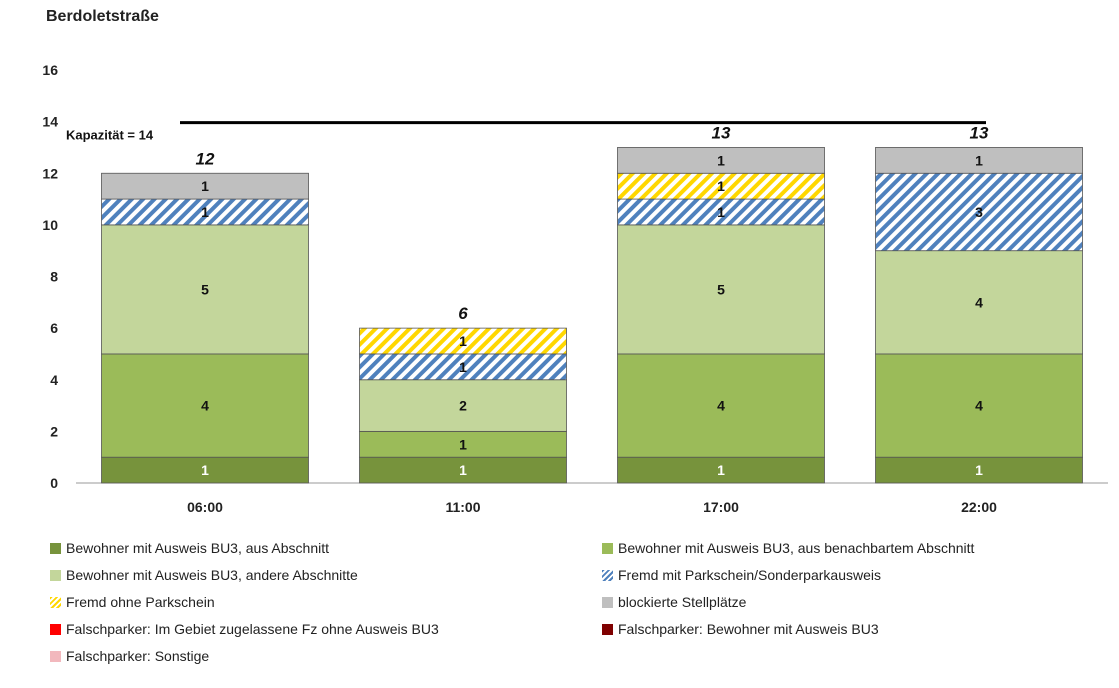  What do you see at coordinates (54, 483) in the screenshot?
I see `y-tick-label: 0` at bounding box center [54, 483].